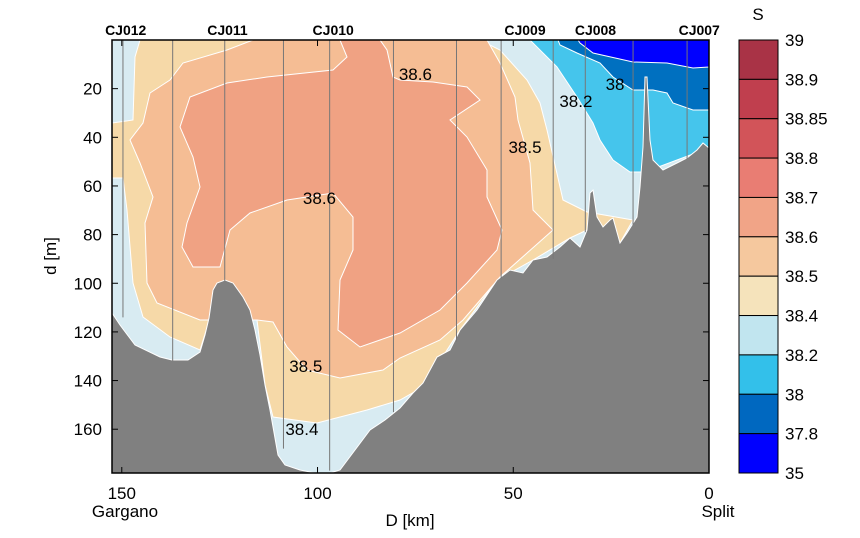 The width and height of the screenshot is (860, 538). What do you see at coordinates (794, 473) in the screenshot?
I see `colorbar-label: 35` at bounding box center [794, 473].